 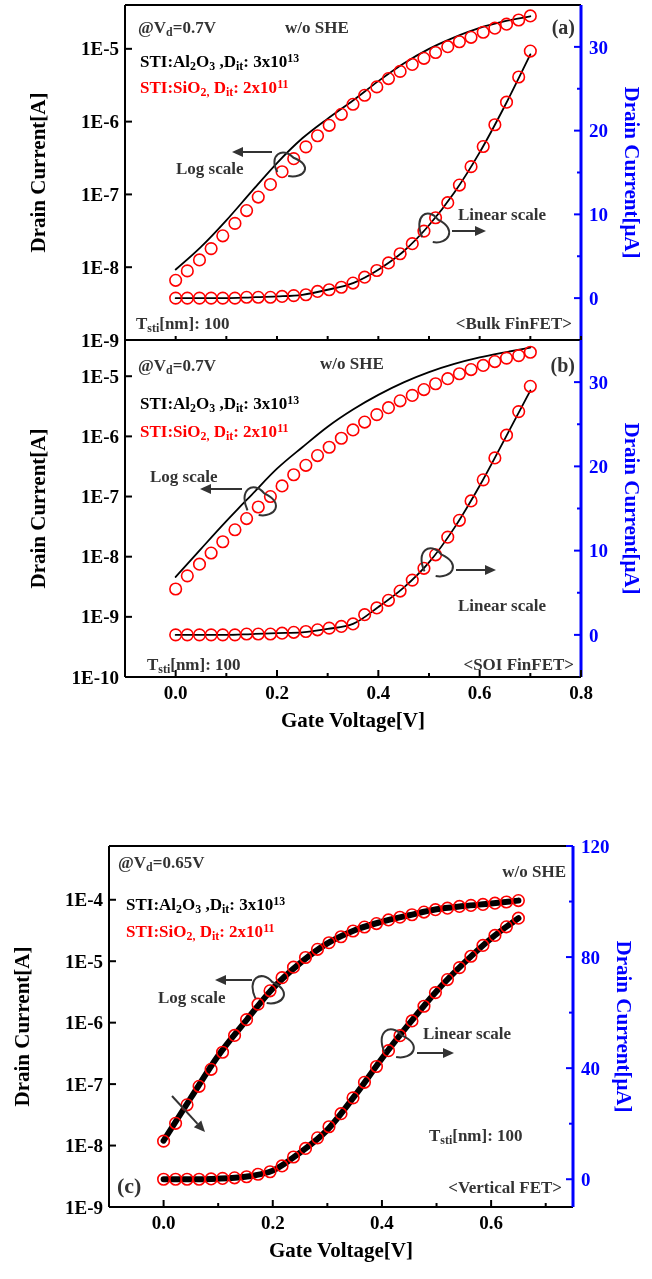 I want to click on y-tick-label: 1E-5, so click(x=84, y=961).